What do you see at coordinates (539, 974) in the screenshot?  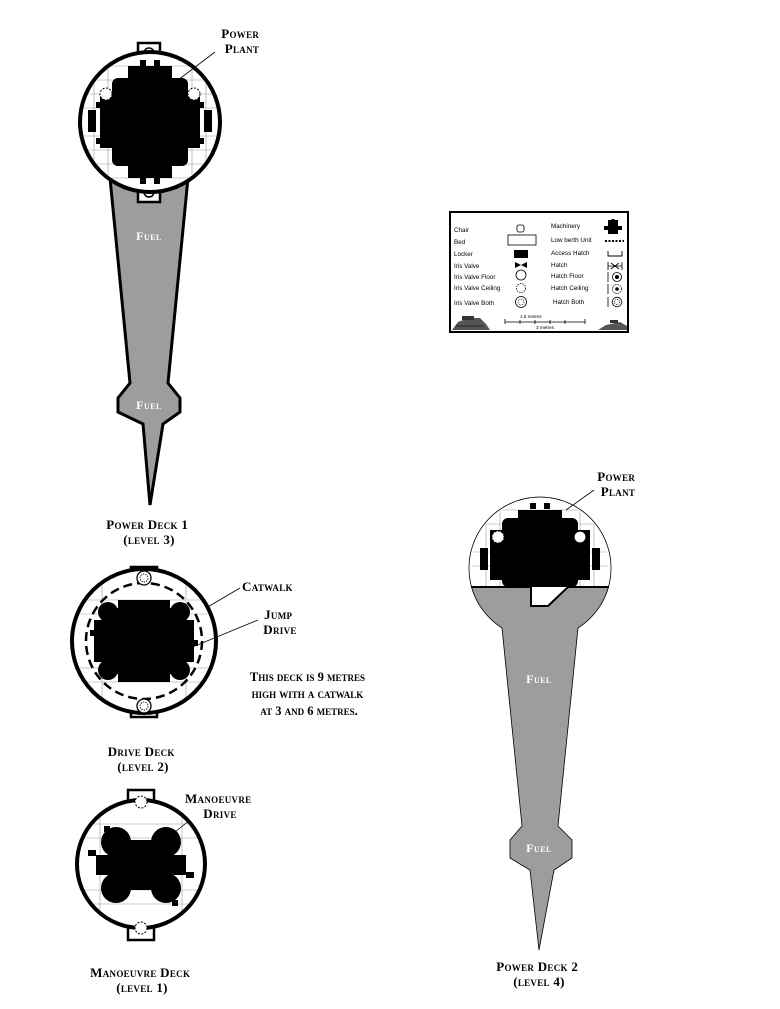 I see `deck-title: Power Deck 2 (level 4)` at bounding box center [539, 974].